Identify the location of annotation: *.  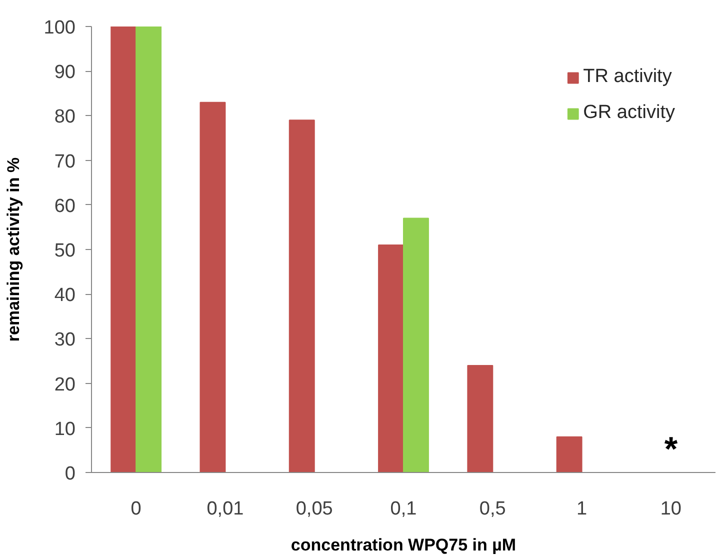
(671, 449).